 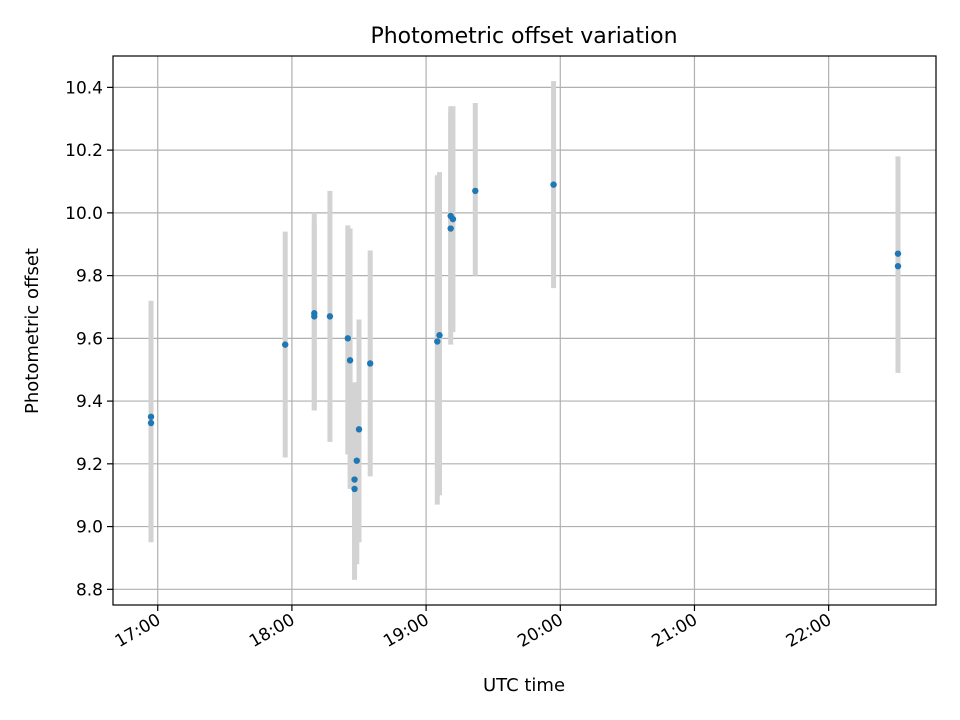 What do you see at coordinates (89, 402) in the screenshot?
I see `y-tick-label: 9.4` at bounding box center [89, 402].